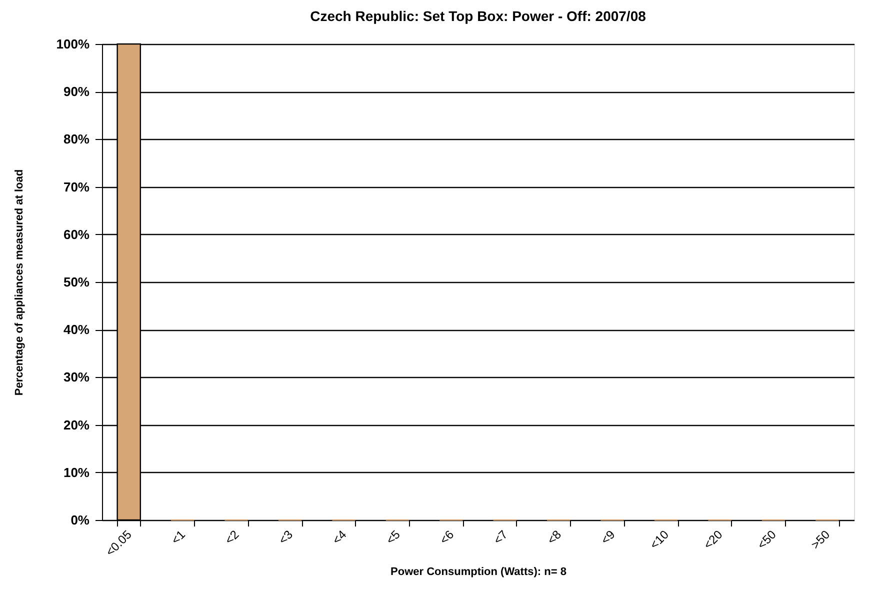 The image size is (873, 599). I want to click on x-tick-label: >50, so click(820, 539).